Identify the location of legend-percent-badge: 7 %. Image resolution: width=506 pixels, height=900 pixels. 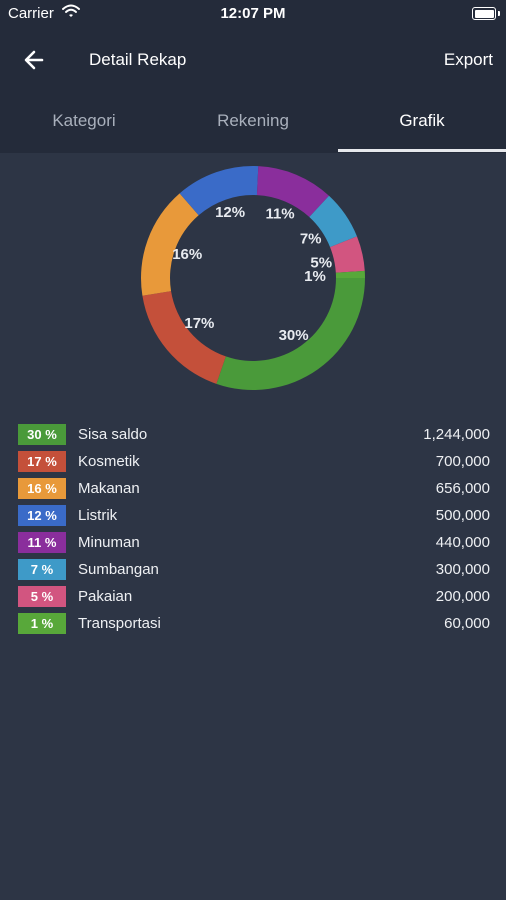
(42, 569).